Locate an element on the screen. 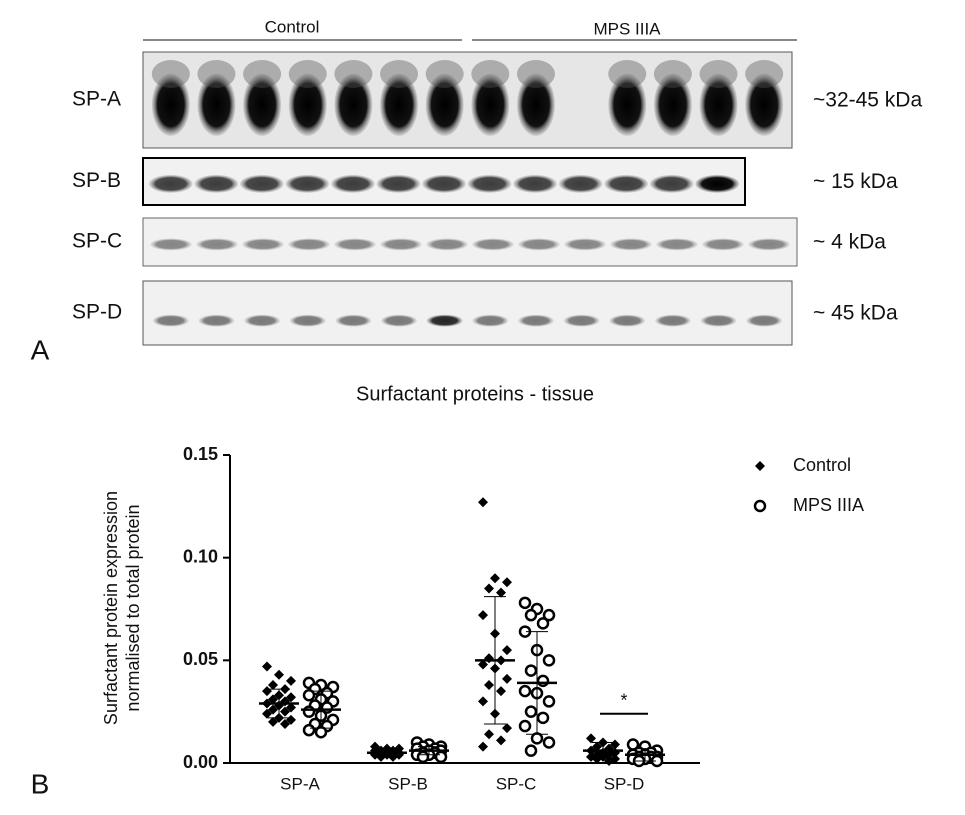  x-tick-label: SP-A is located at coordinates (300, 783).